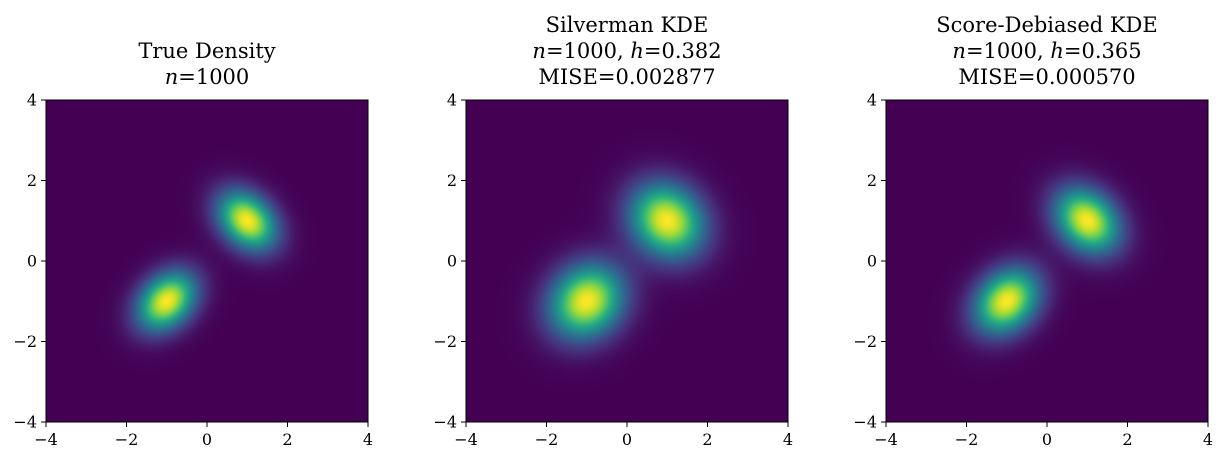 The image size is (1222, 460). What do you see at coordinates (207, 77) in the screenshot?
I see `panel-1-title-line-2: n=1000` at bounding box center [207, 77].